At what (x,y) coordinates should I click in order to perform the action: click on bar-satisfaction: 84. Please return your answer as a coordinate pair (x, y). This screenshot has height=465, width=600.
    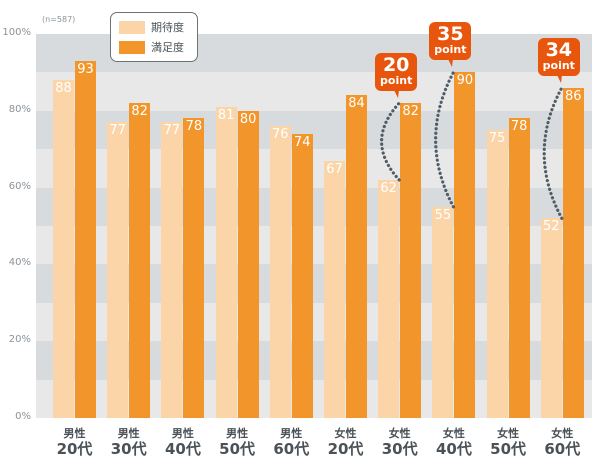
    Looking at the image, I should click on (356, 256).